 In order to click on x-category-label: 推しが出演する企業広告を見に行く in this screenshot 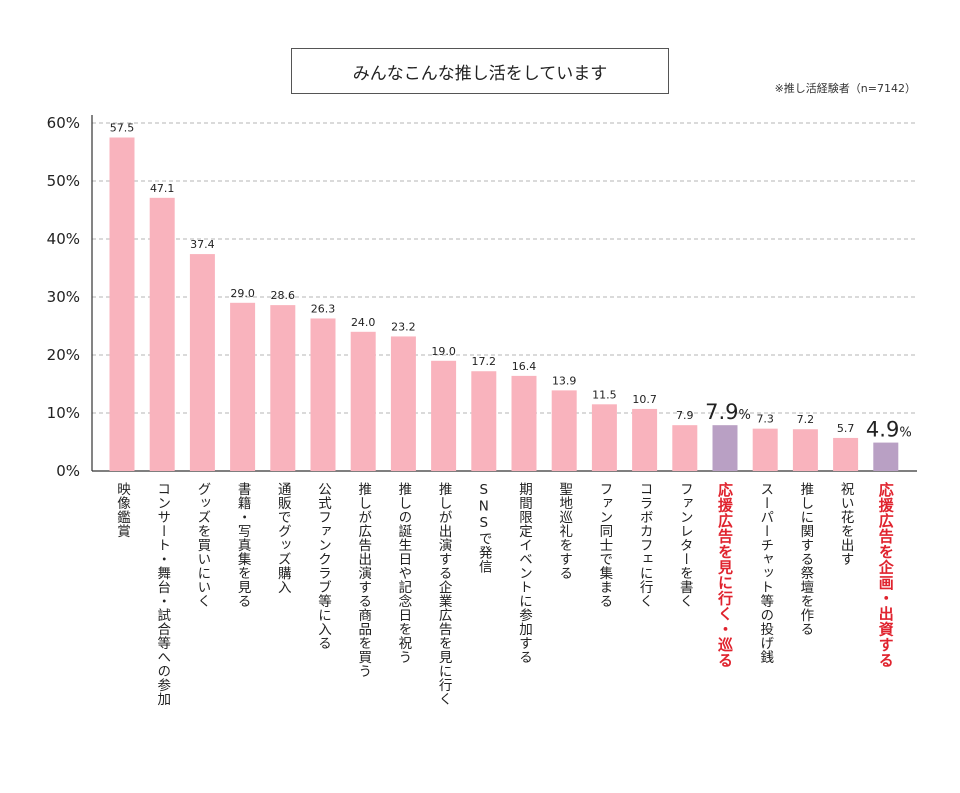, I will do `click(443, 594)`.